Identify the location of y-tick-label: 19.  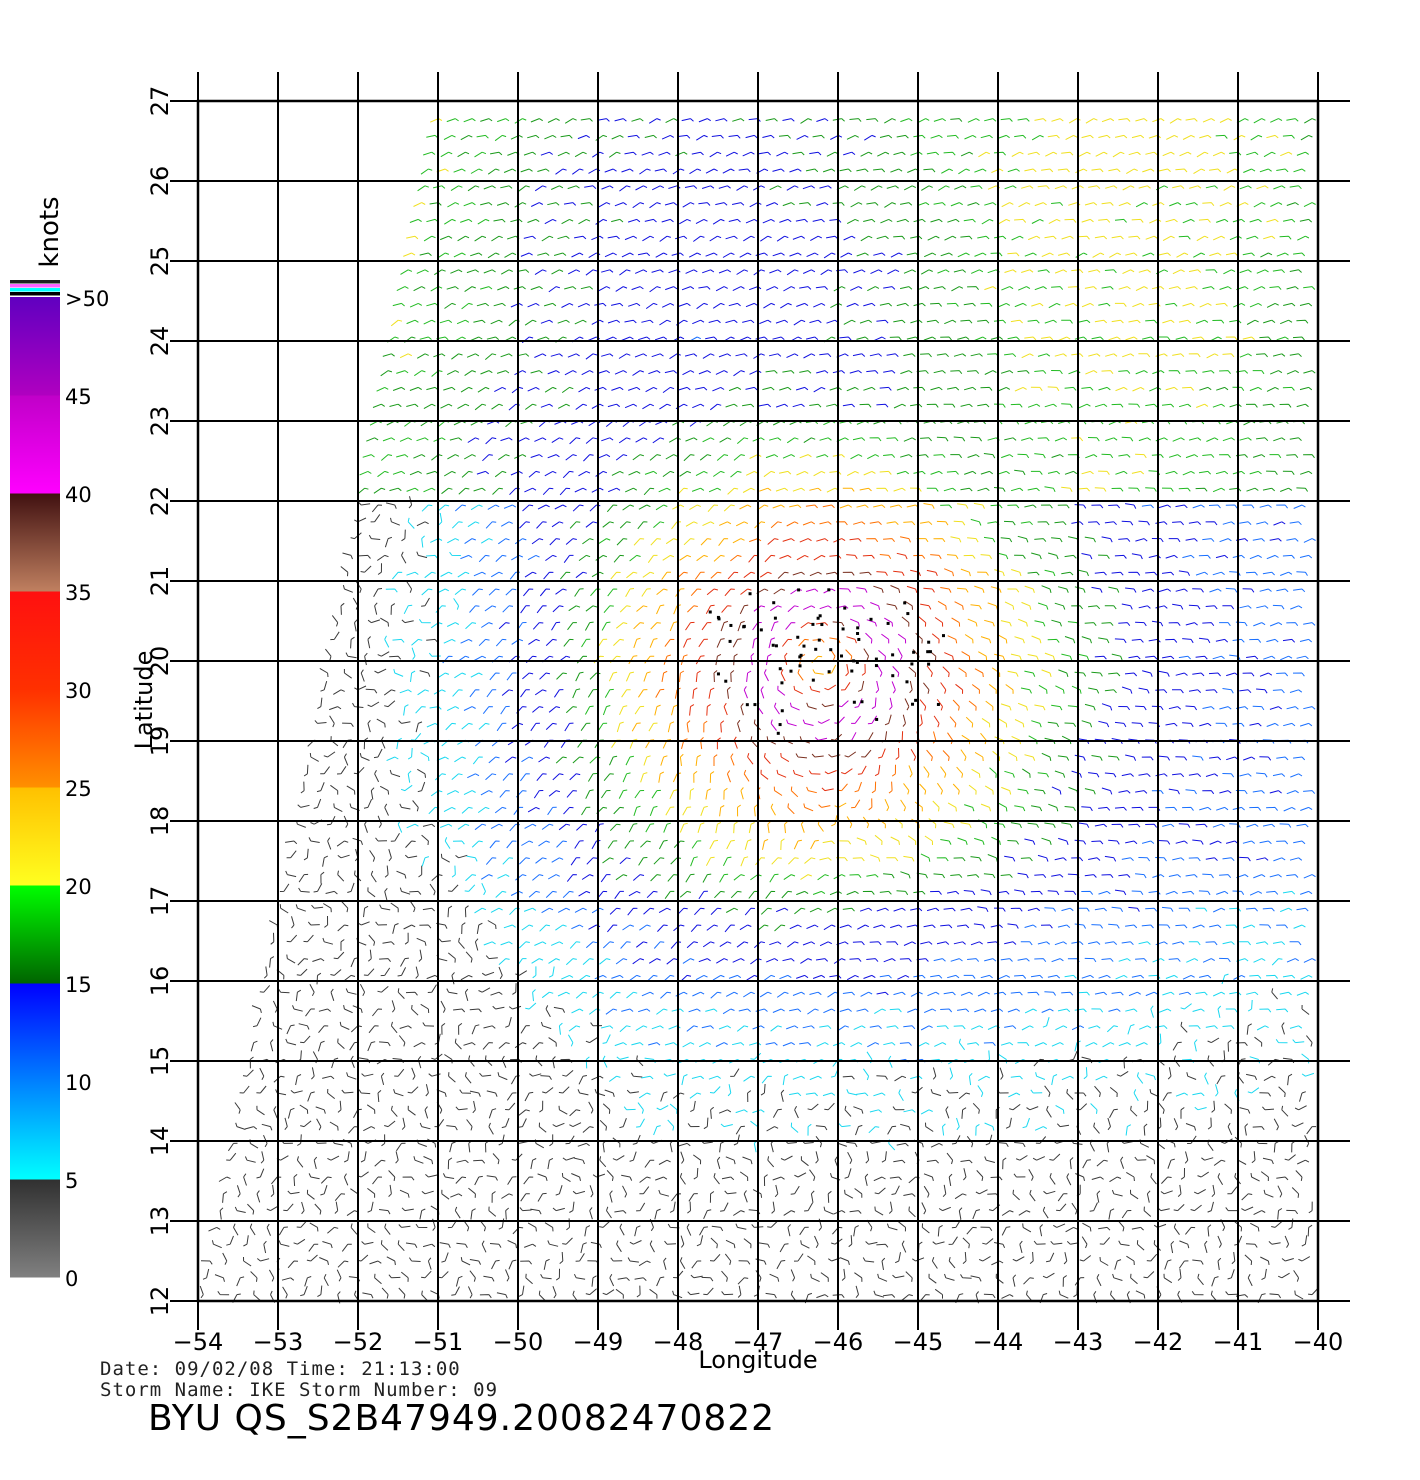
(160, 741).